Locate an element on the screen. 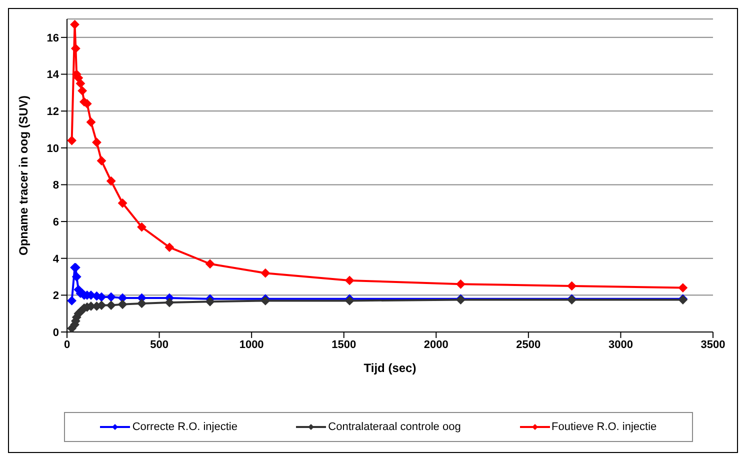  y-tick-label: 10 is located at coordinates (52, 148).